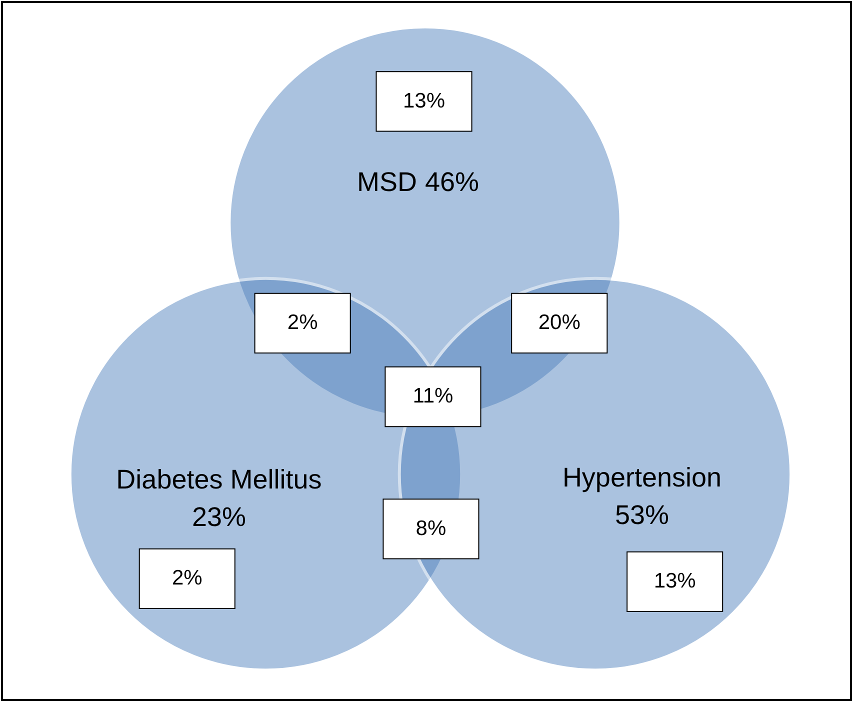  What do you see at coordinates (642, 477) in the screenshot?
I see `category-label: Hypertension` at bounding box center [642, 477].